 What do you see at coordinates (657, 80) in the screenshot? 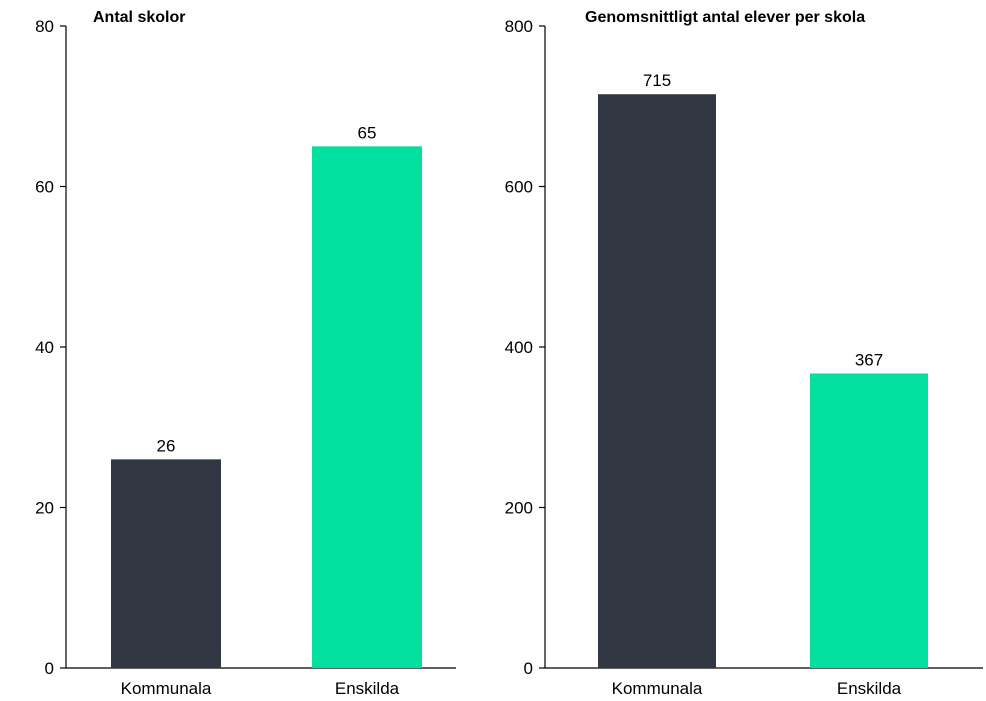
I see `data-label: 715` at bounding box center [657, 80].